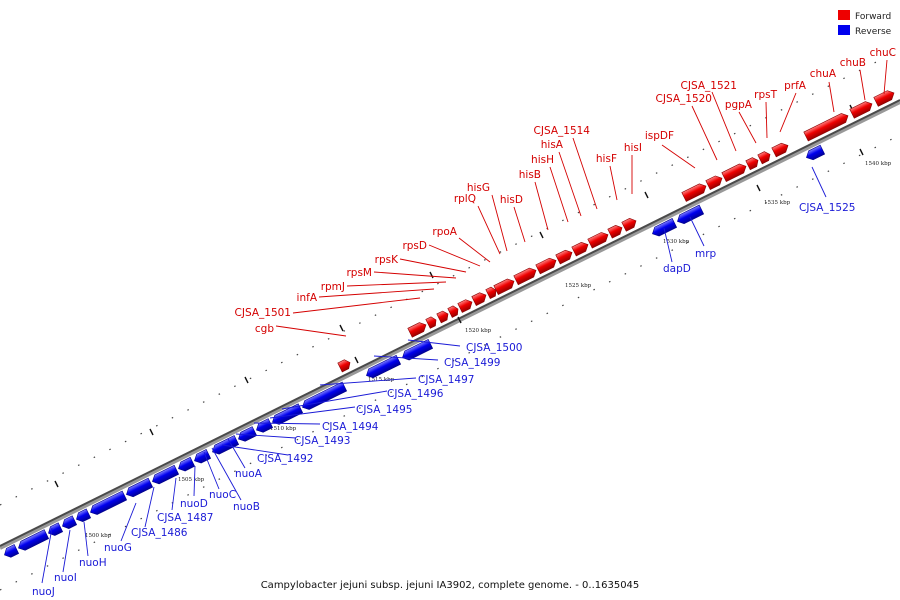  I want to click on gene-label: CJSA_1514, so click(562, 131).